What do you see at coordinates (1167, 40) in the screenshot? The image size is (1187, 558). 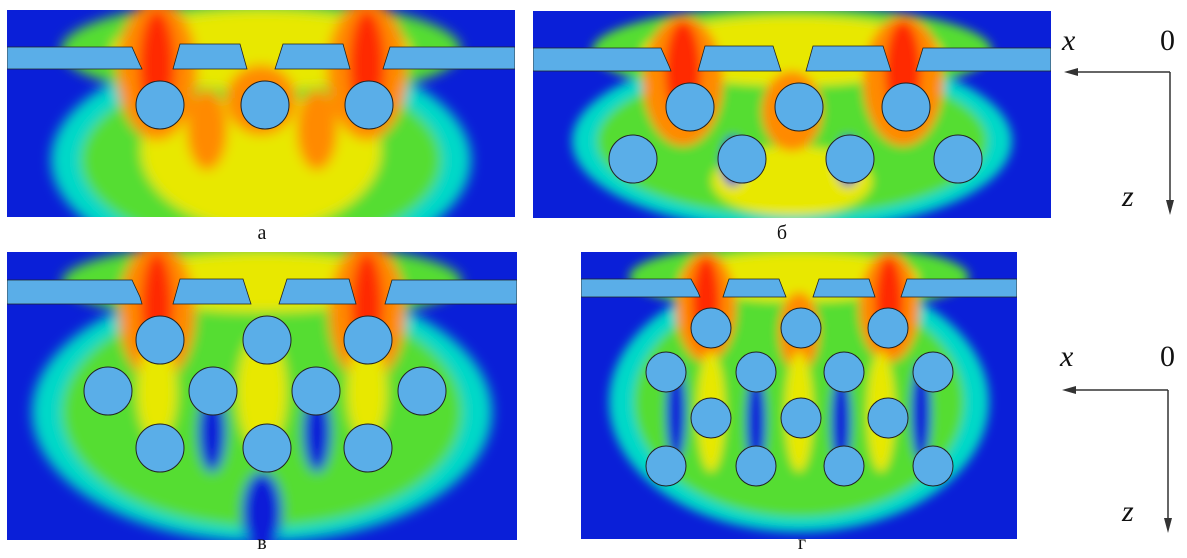 I see `axis-origin-label-top: 0` at bounding box center [1167, 40].